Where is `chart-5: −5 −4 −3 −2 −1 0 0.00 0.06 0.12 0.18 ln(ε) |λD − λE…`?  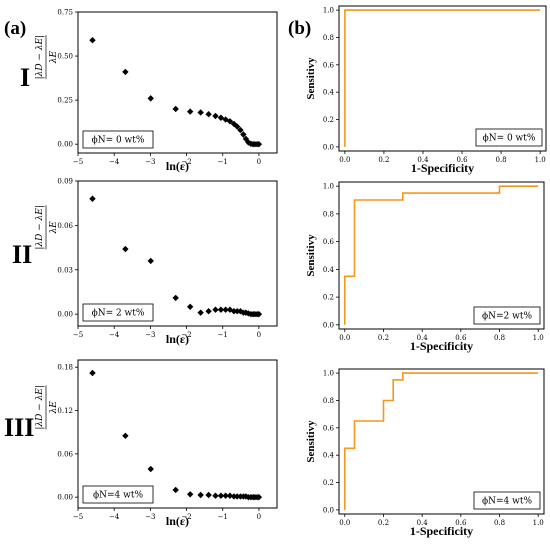 chart-5: −5 −4 −3 −2 −1 0 0.00 0.06 0.12 0.18 ln(ε) |λD − λE… is located at coordinates (156, 443).